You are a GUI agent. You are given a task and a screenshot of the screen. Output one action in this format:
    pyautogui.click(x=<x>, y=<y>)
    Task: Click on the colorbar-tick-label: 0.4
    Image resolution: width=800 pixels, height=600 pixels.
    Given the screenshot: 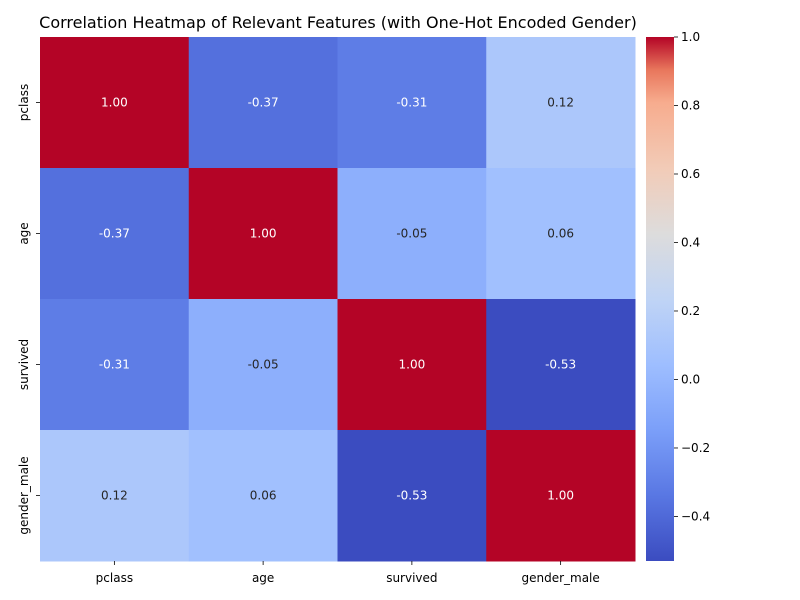 What is the action you would take?
    pyautogui.click(x=690, y=242)
    